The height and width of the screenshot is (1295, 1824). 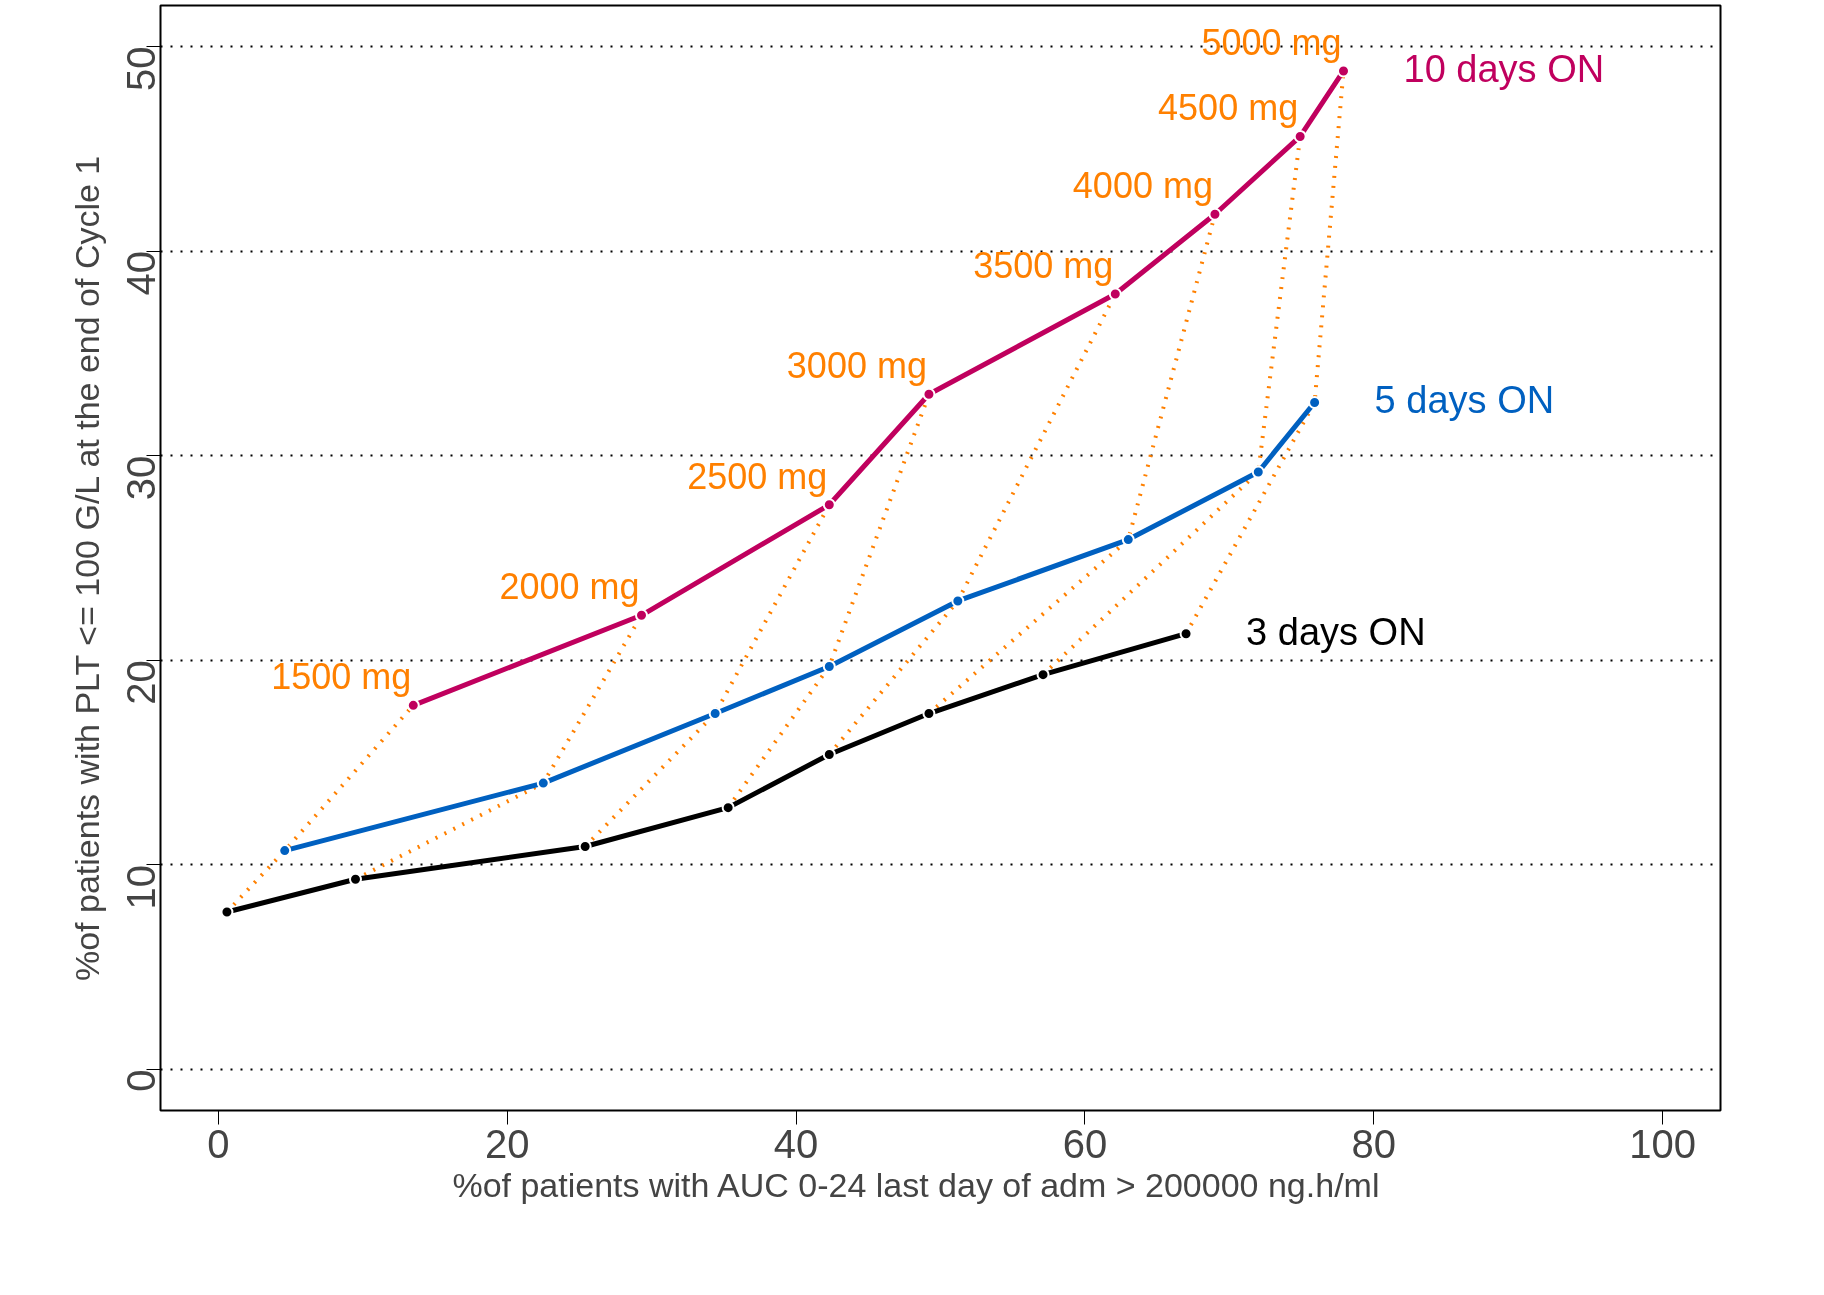 I want to click on x-tick-label: 0, so click(x=218, y=1143).